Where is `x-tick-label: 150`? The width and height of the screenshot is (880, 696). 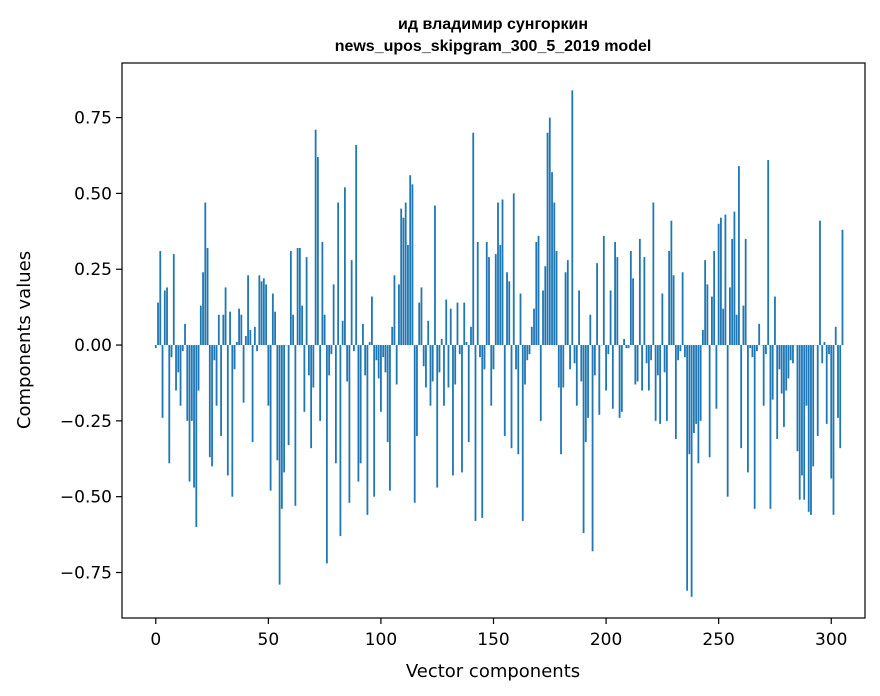
x-tick-label: 150 is located at coordinates (493, 640).